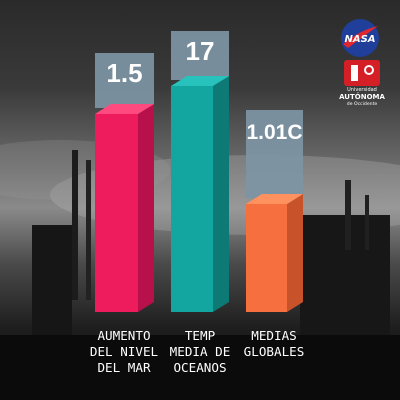 The height and width of the screenshot is (400, 400). I want to click on category-label-1-line-1: MEDIA DE, so click(200, 351).